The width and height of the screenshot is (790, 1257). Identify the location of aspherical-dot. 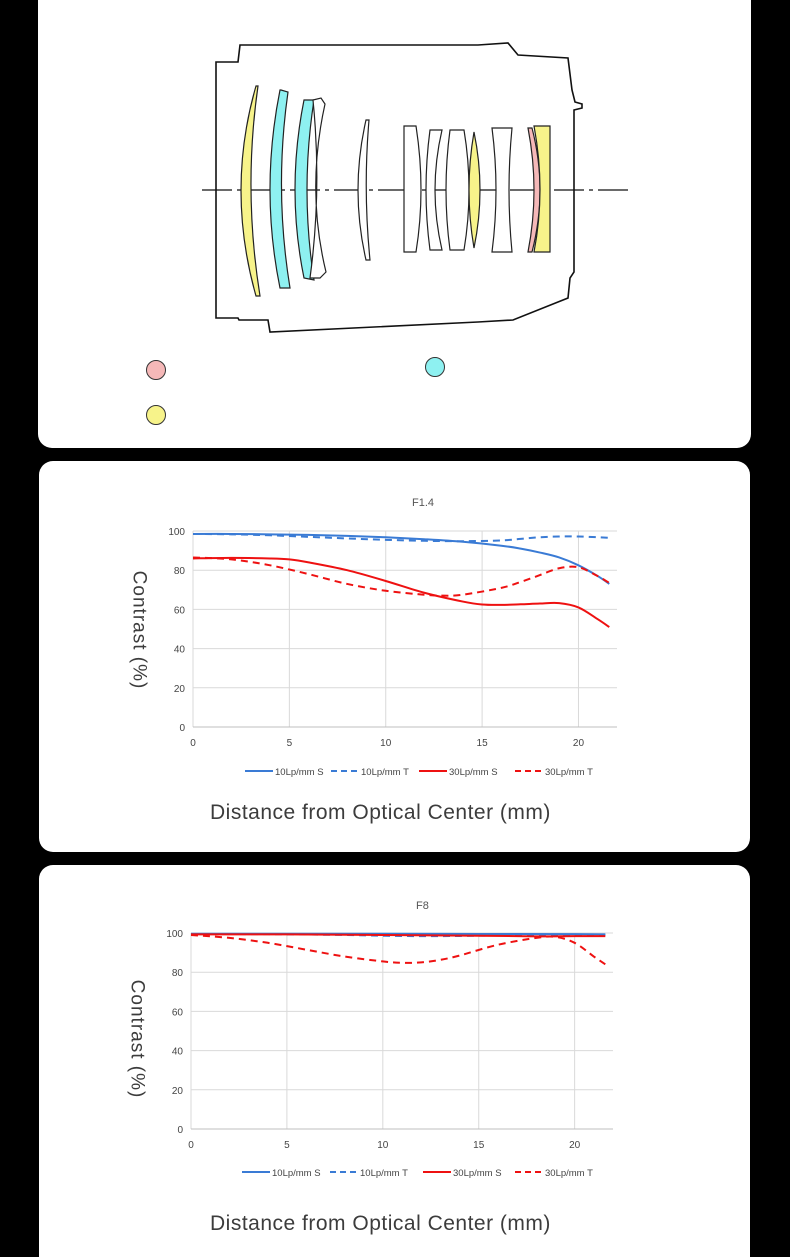
(156, 415).